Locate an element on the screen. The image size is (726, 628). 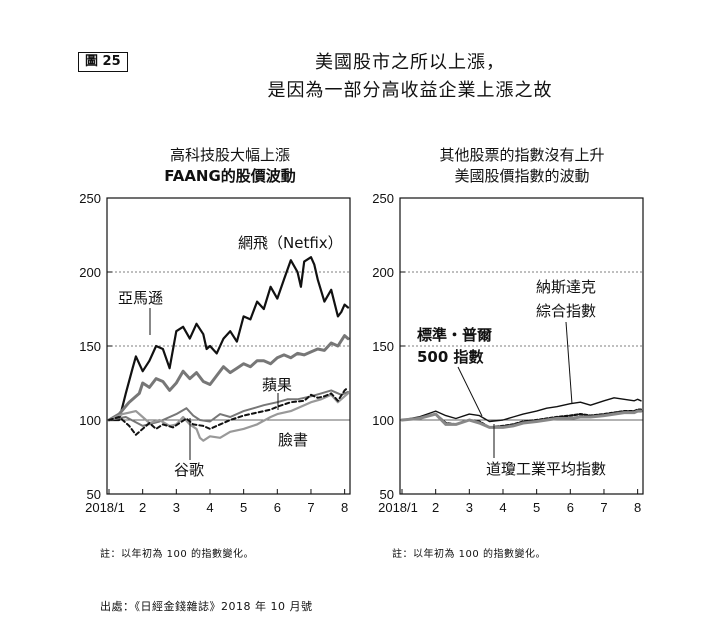
annotation-dow: 道瓊工業平均指數 is located at coordinates (546, 469).